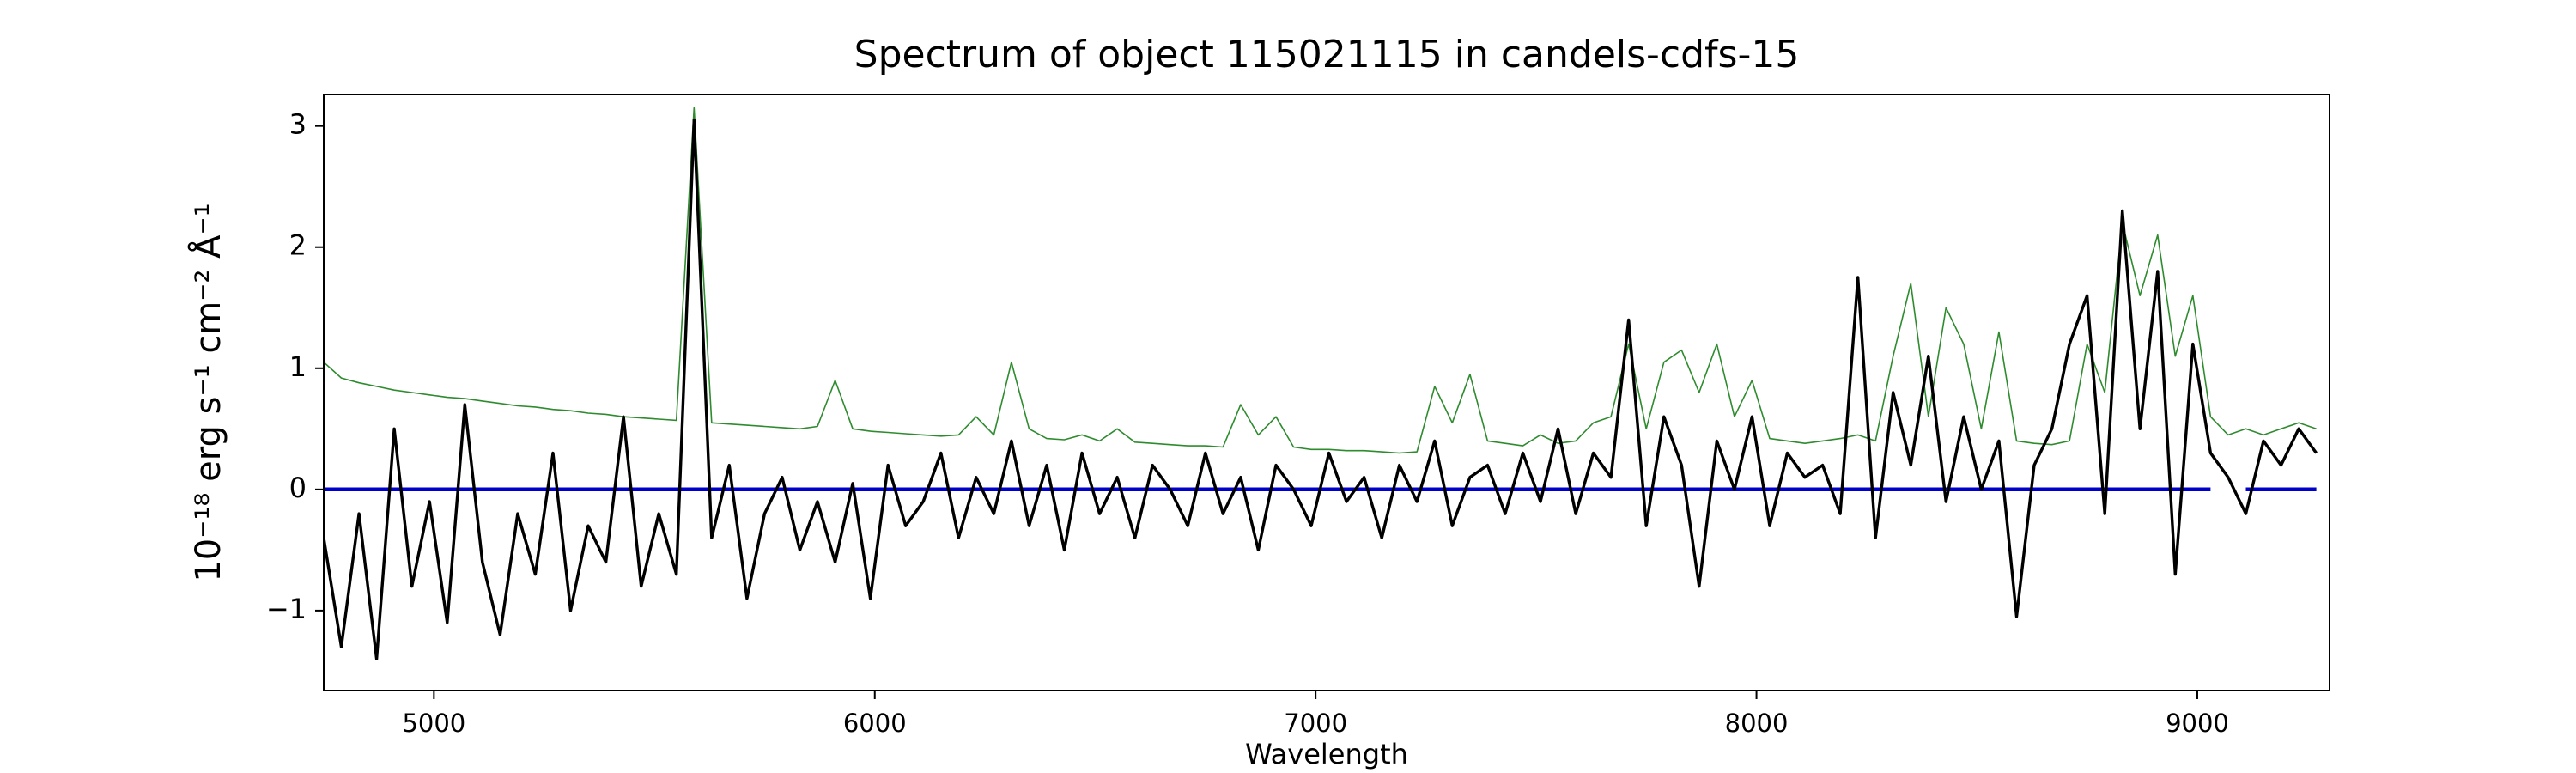 Image resolution: width=2576 pixels, height=773 pixels. What do you see at coordinates (875, 723) in the screenshot?
I see `x-tick-label: 6000` at bounding box center [875, 723].